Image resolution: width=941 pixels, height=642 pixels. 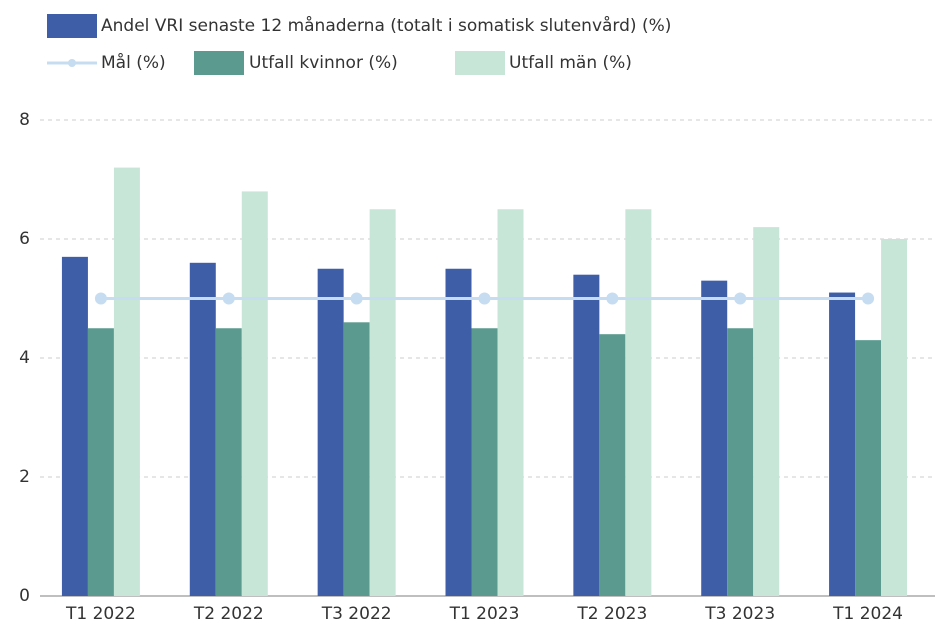 What do you see at coordinates (24, 358) in the screenshot?
I see `y-tick-label: 4` at bounding box center [24, 358].